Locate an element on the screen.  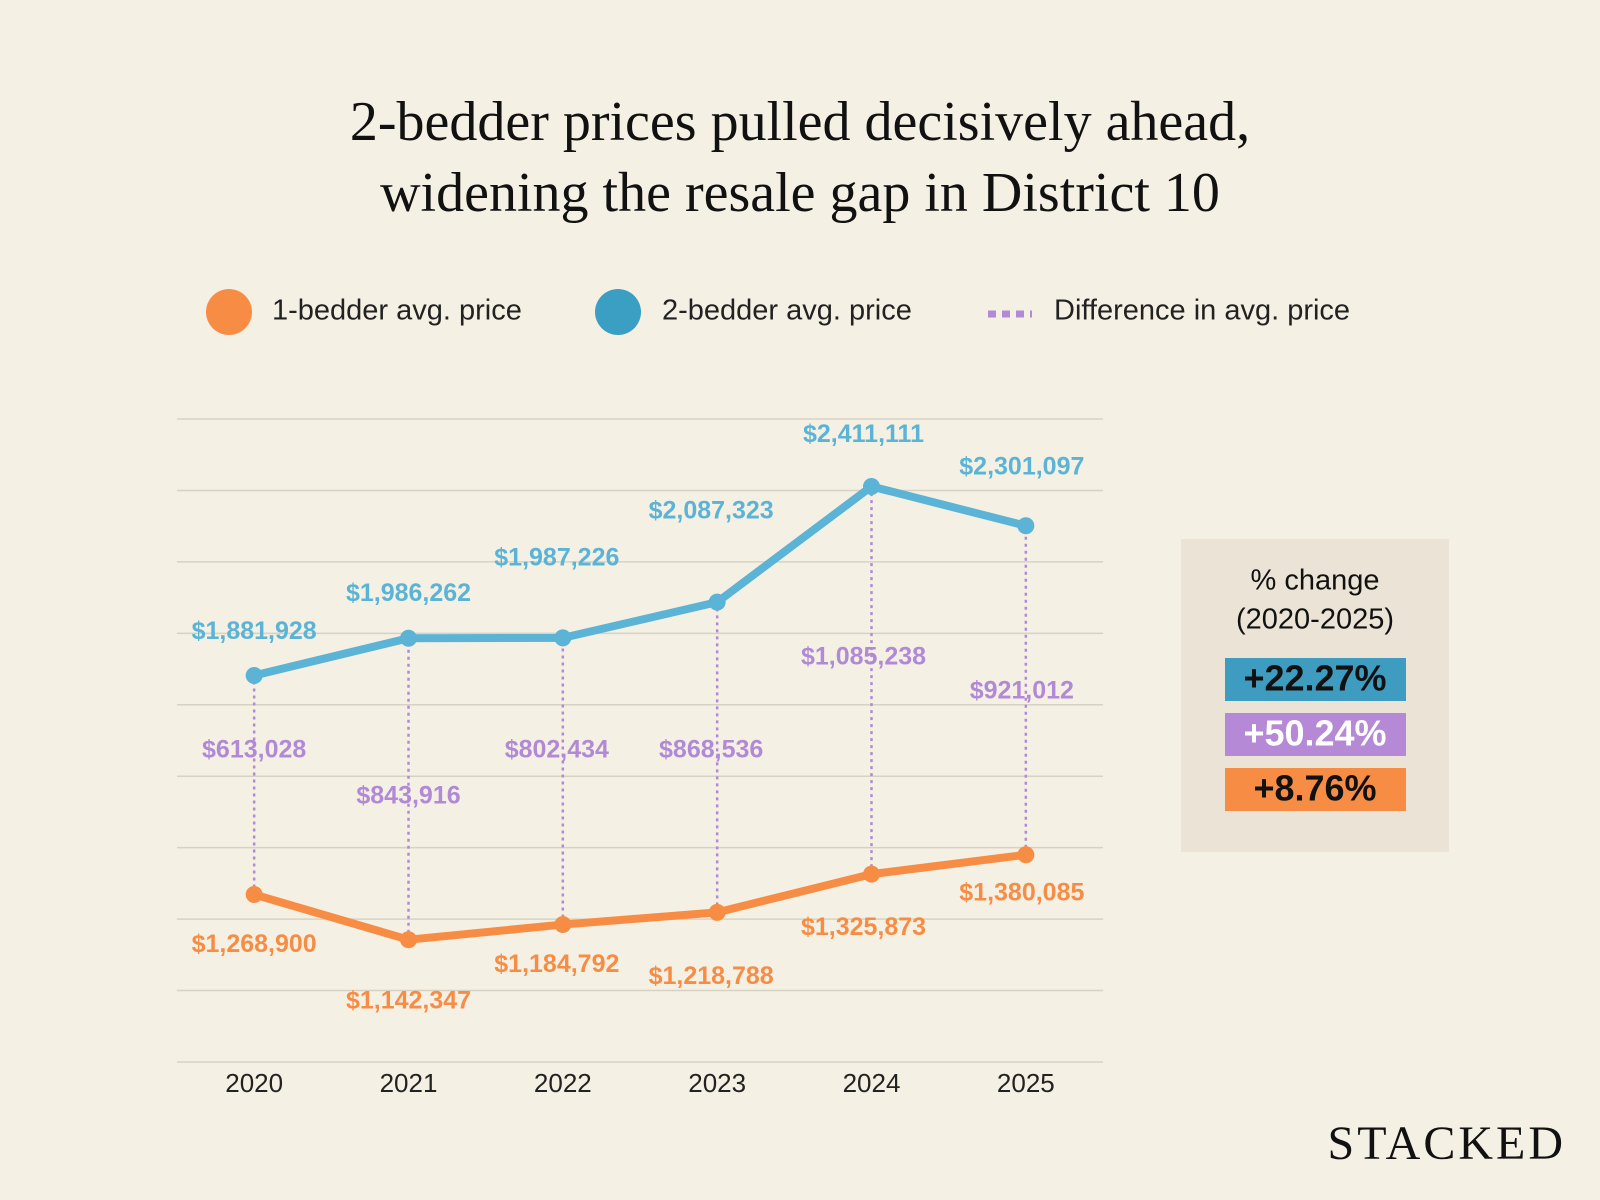
value-label: $1,987,226 is located at coordinates (556, 558).